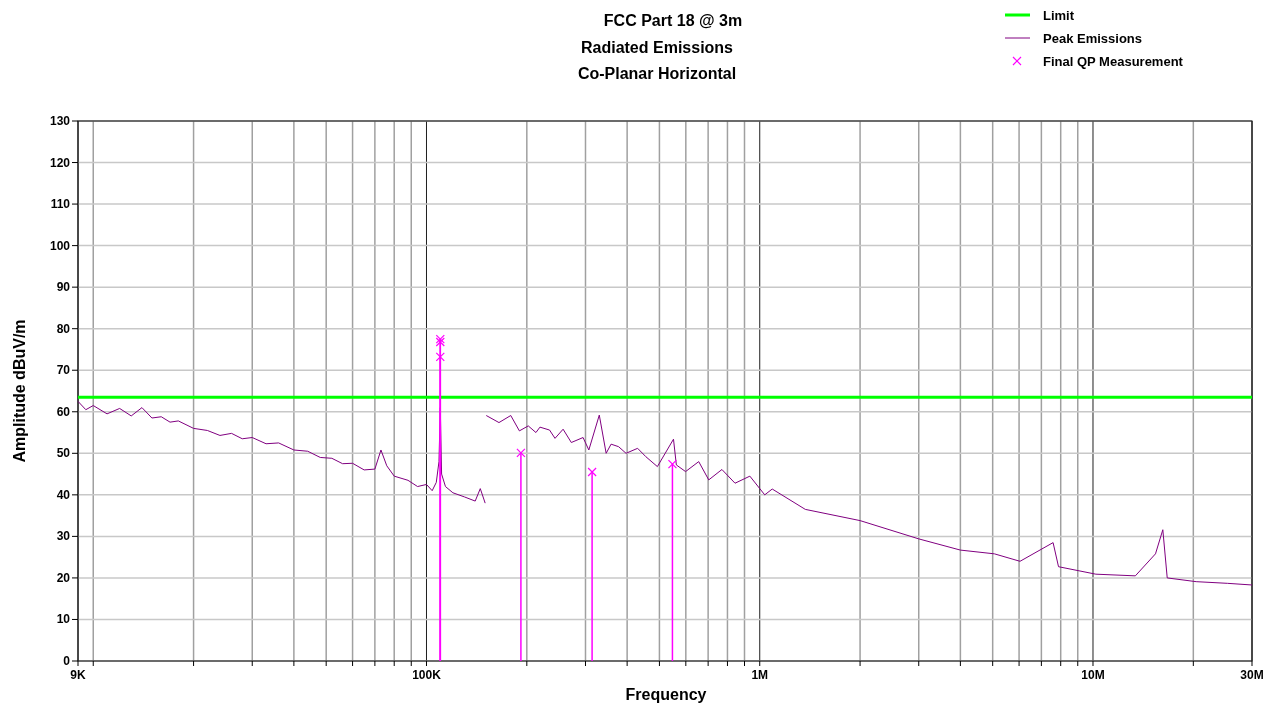 The width and height of the screenshot is (1276, 709). Describe the element at coordinates (1252, 675) in the screenshot. I see `x-tick-label: 30M` at that location.